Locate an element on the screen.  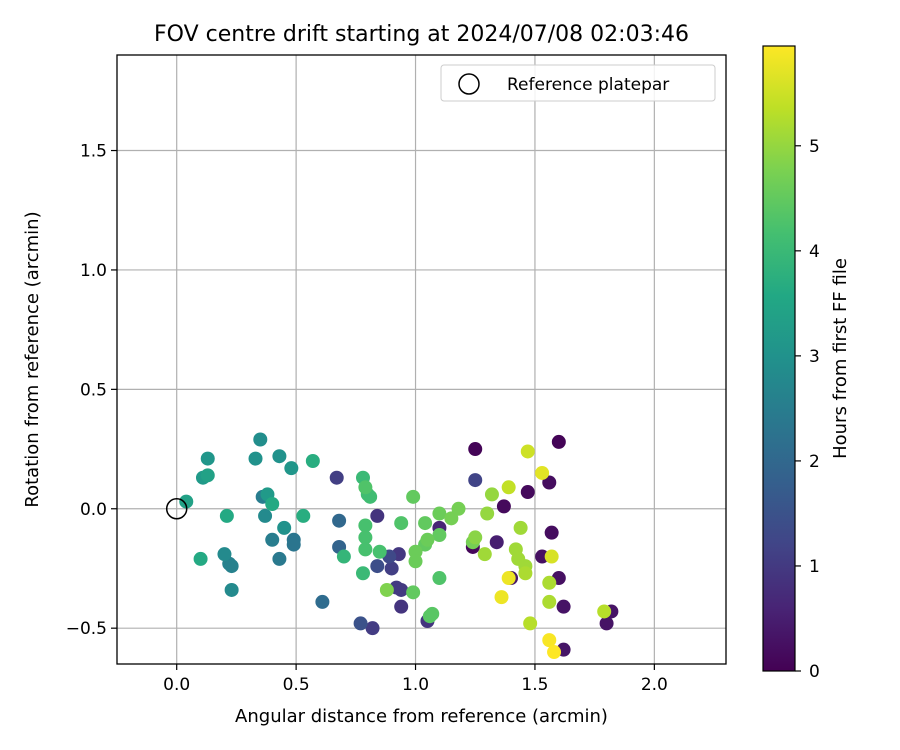
reference-marker-layer is located at coordinates (176, 509).